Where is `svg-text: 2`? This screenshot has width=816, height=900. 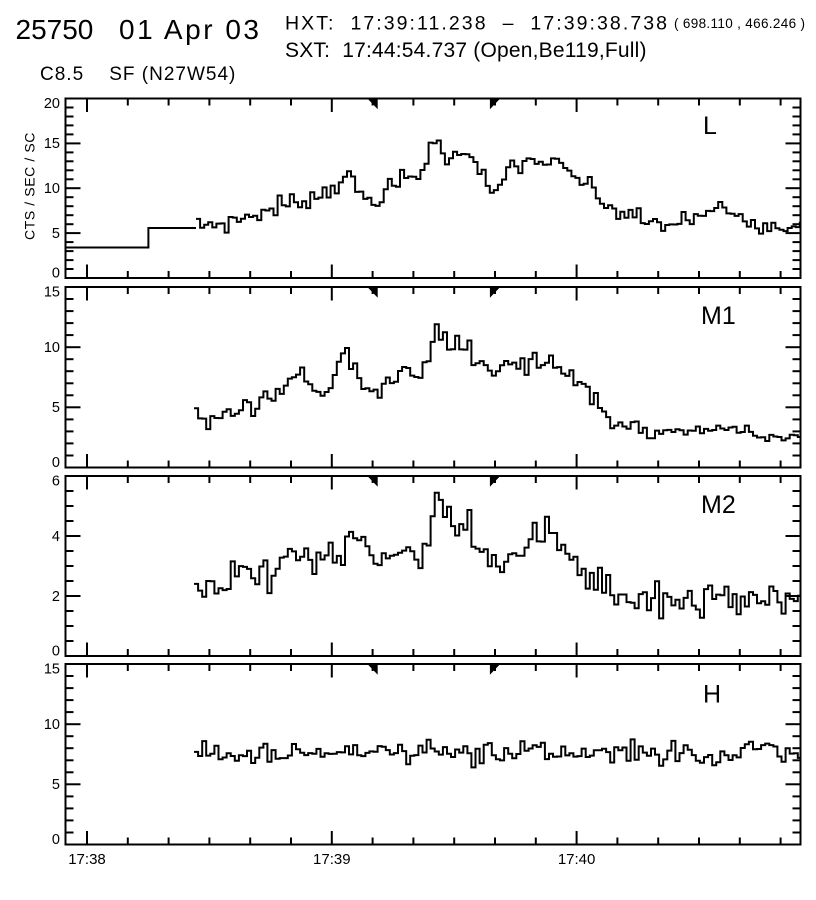 svg-text: 2 is located at coordinates (56, 597).